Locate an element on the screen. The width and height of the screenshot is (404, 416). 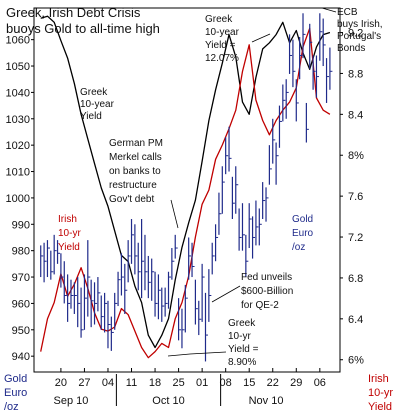
x-axis-tick-label: 22 is located at coordinates (273, 383).